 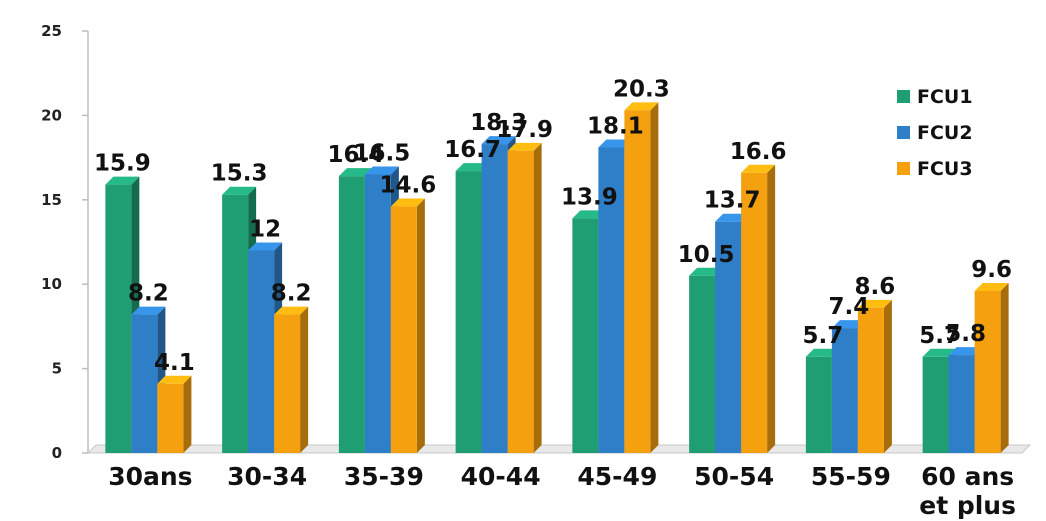 What do you see at coordinates (239, 174) in the screenshot?
I see `data-label-fcu1: 15.3` at bounding box center [239, 174].